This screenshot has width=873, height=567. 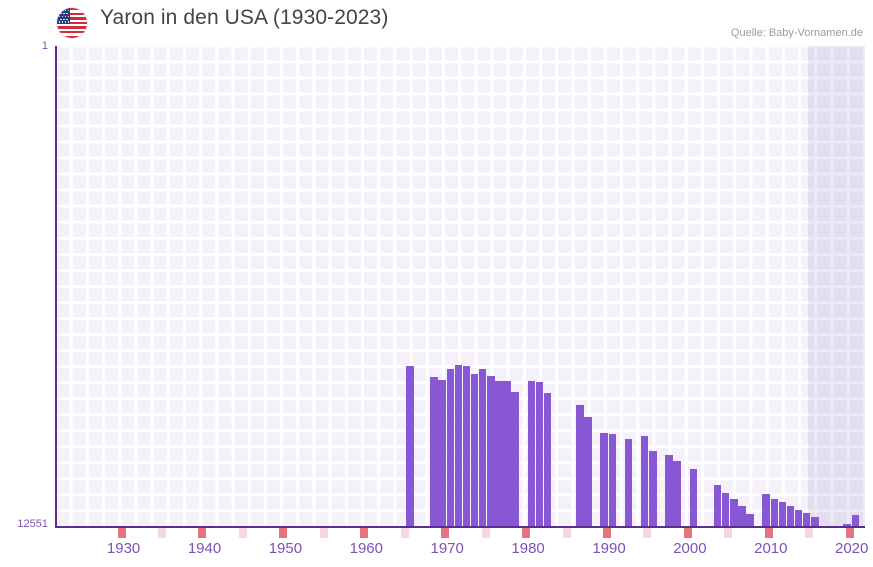 I want to click on bar-1995, so click(x=653, y=489).